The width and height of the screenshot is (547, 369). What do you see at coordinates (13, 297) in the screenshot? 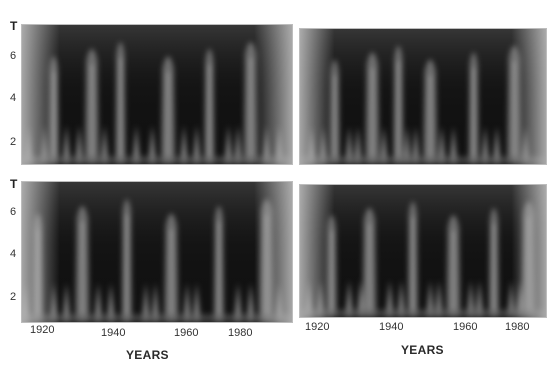
I see `y-tick-bottom-2: 2` at bounding box center [13, 297].